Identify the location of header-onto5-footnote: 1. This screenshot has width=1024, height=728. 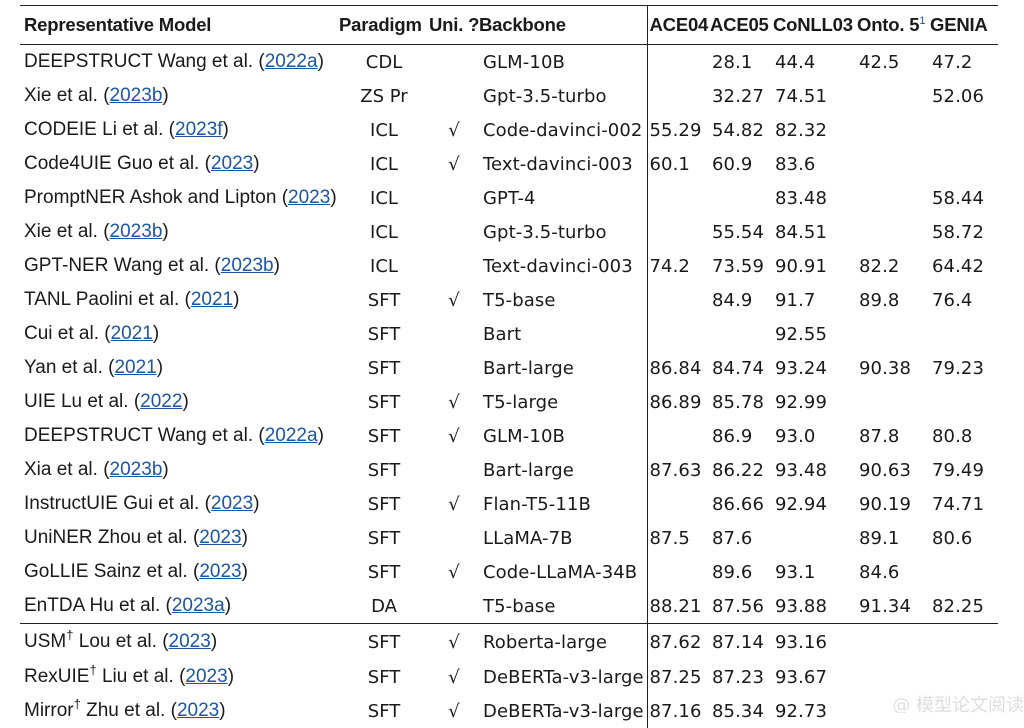
(922, 21).